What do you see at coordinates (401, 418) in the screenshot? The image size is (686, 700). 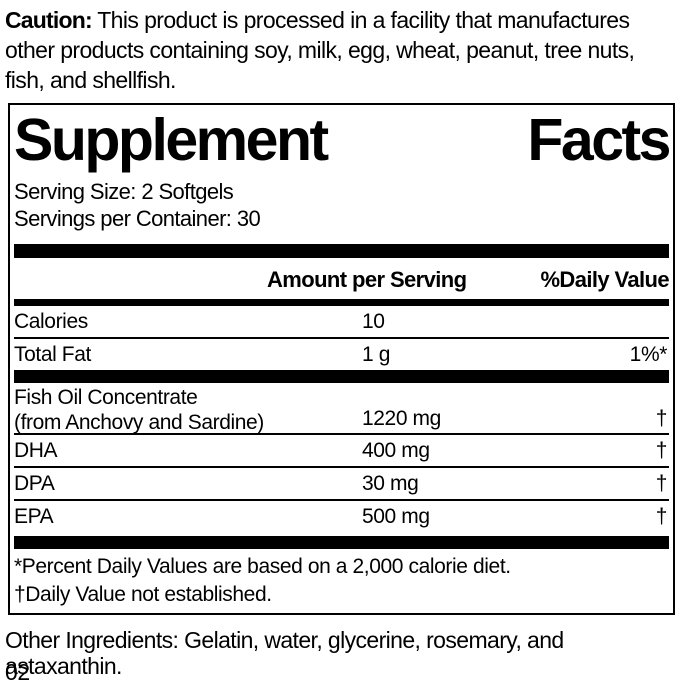 I see `row-amount: 1220 mg` at bounding box center [401, 418].